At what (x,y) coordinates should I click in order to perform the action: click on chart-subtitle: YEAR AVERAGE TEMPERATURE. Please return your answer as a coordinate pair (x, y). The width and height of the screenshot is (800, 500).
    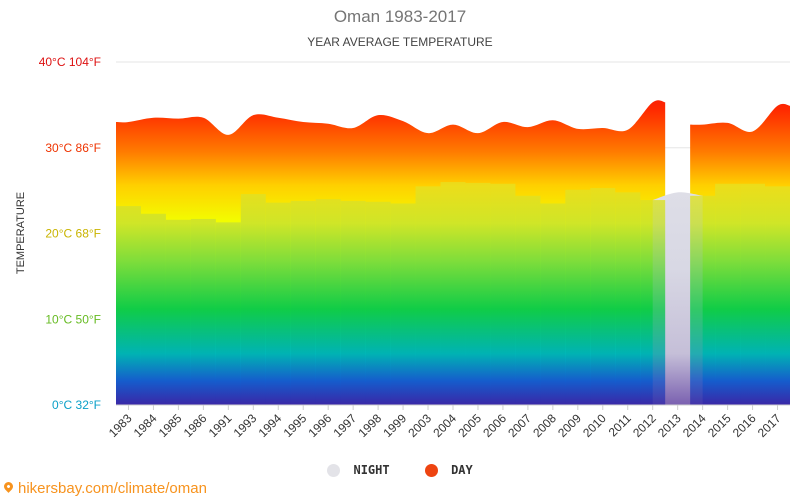
    Looking at the image, I should click on (400, 42).